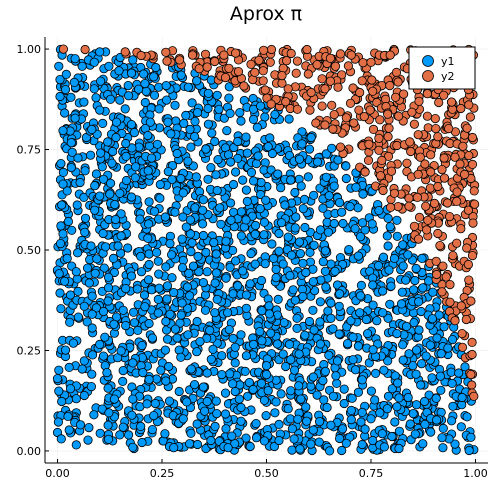 The height and width of the screenshot is (499, 499). I want to click on point-y1-2084, so click(105, 247).